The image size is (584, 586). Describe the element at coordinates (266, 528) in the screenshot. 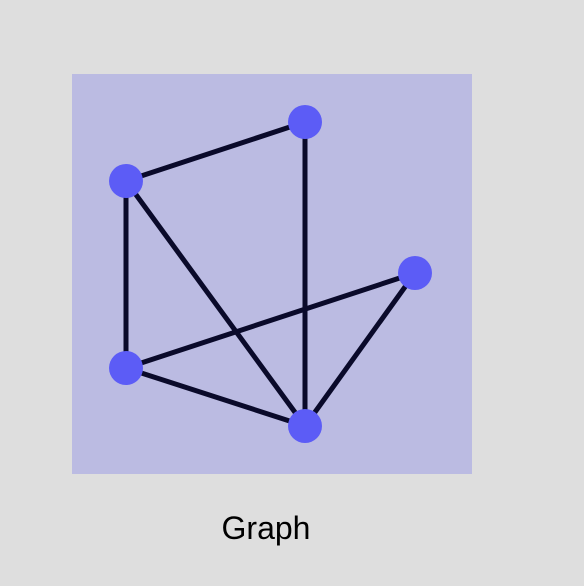

I see `figure-caption: Graph` at that location.